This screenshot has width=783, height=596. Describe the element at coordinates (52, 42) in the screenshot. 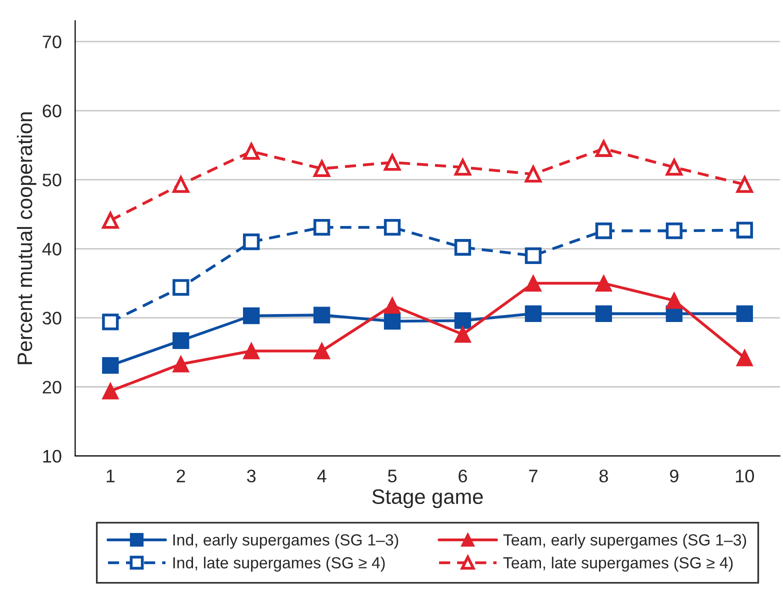

I see `y-tick-label: 70` at that location.